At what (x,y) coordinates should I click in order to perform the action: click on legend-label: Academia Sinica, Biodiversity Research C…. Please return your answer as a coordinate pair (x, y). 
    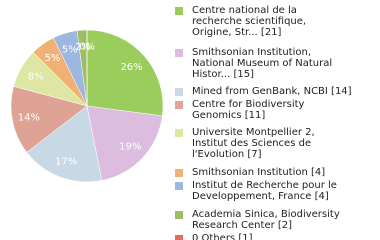
    Looking at the image, I should click on (266, 220).